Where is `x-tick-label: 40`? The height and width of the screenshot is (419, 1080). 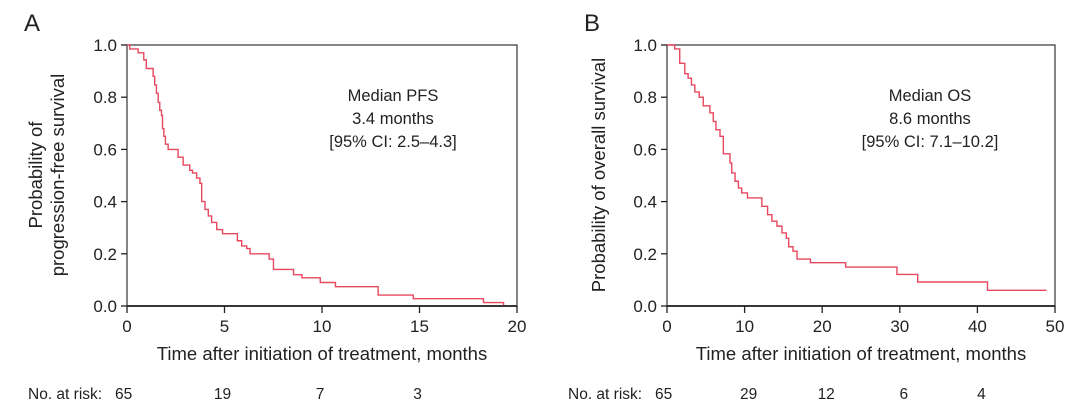 x-tick-label: 40 is located at coordinates (977, 326).